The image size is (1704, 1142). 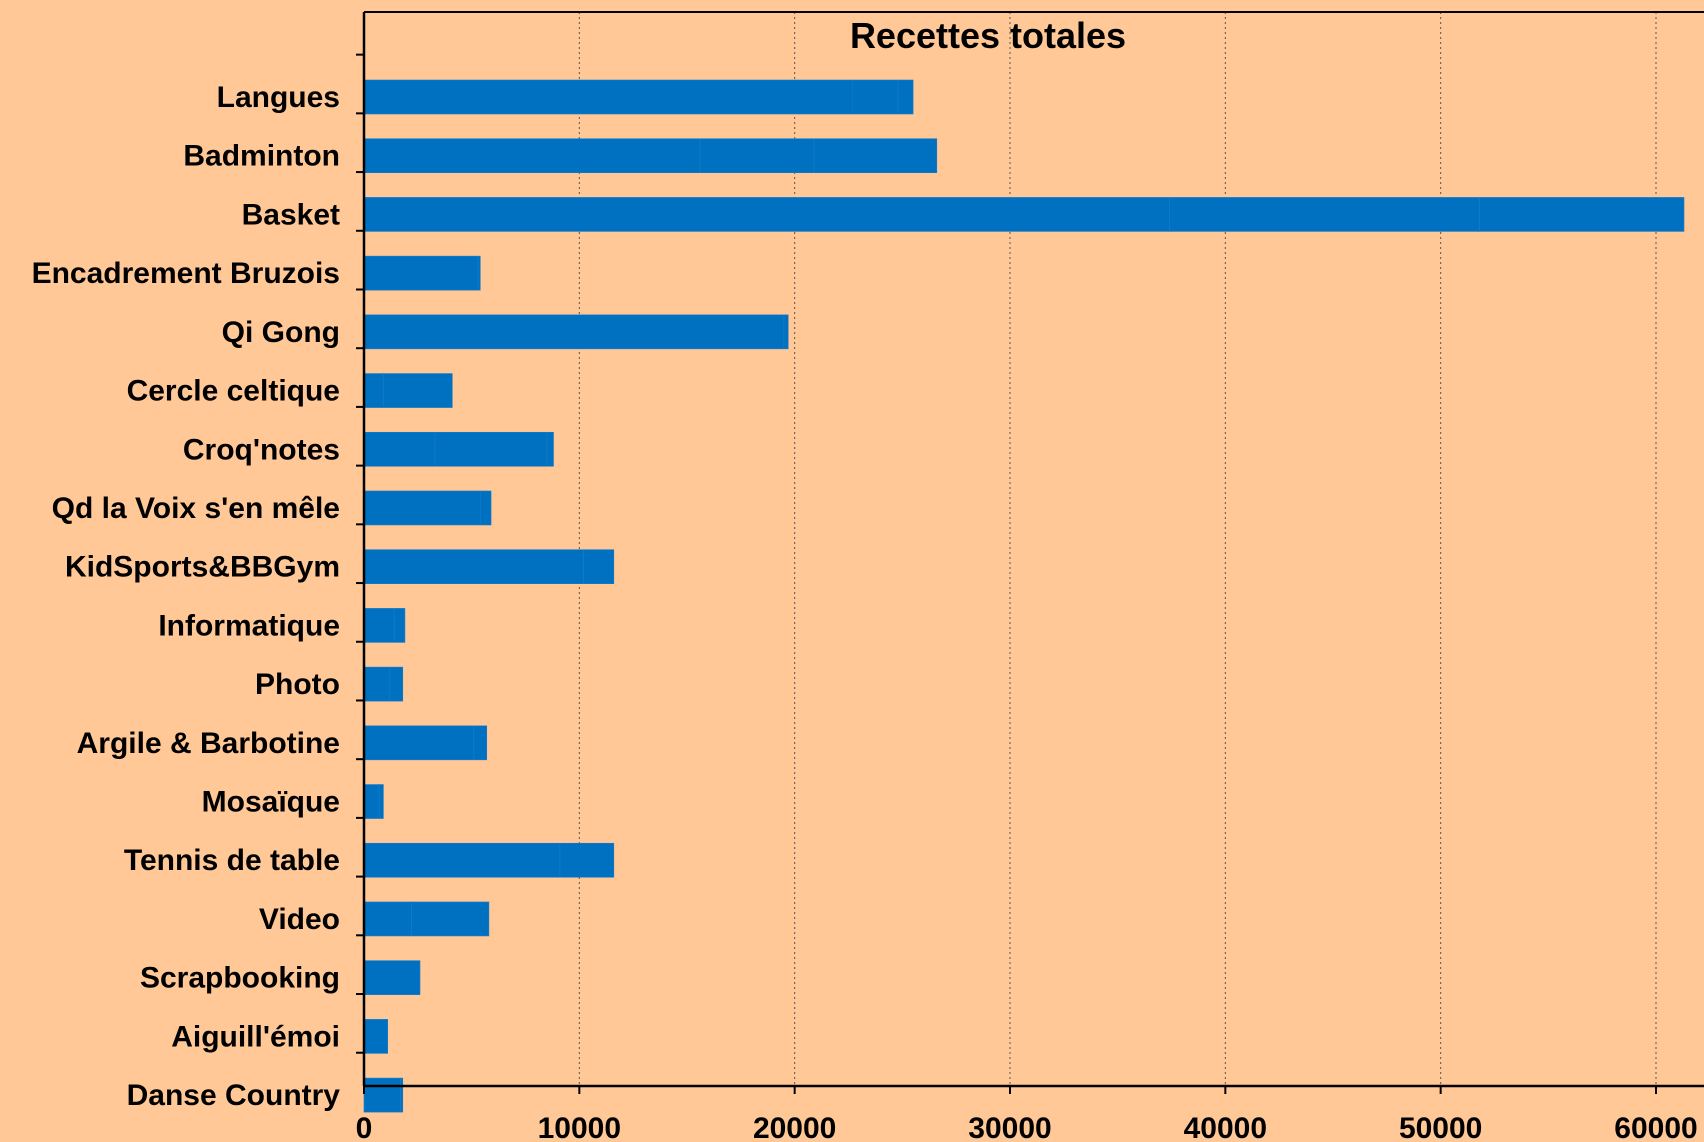 What do you see at coordinates (202, 567) in the screenshot?
I see `category-label: KidSports&BBGym` at bounding box center [202, 567].